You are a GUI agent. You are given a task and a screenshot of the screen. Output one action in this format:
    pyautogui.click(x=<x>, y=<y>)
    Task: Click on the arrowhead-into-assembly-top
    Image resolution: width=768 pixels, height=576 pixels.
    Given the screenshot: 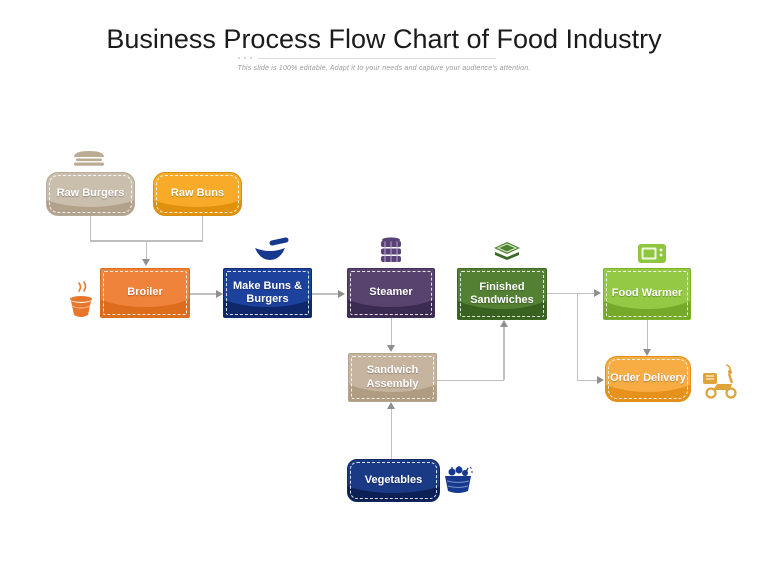 What is the action you would take?
    pyautogui.click(x=390, y=348)
    